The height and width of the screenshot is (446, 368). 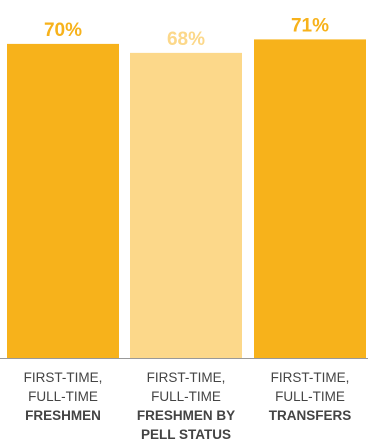 I want to click on value-label-3: 71%, so click(x=310, y=25).